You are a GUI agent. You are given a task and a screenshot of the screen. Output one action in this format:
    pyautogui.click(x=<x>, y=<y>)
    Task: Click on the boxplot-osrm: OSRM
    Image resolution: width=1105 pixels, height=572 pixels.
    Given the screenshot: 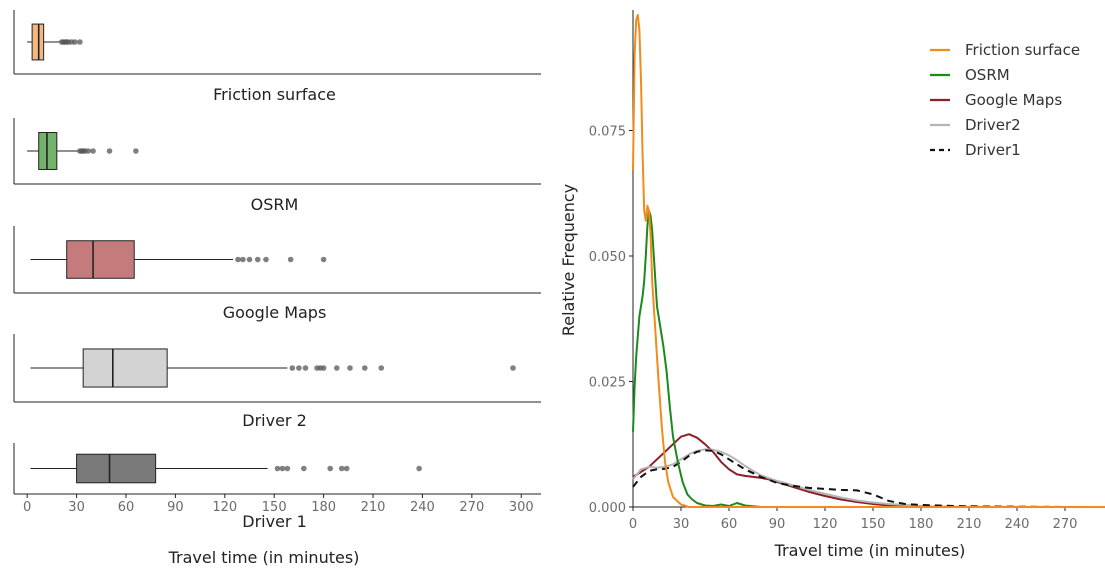 What is the action you would take?
    pyautogui.click(x=277, y=166)
    